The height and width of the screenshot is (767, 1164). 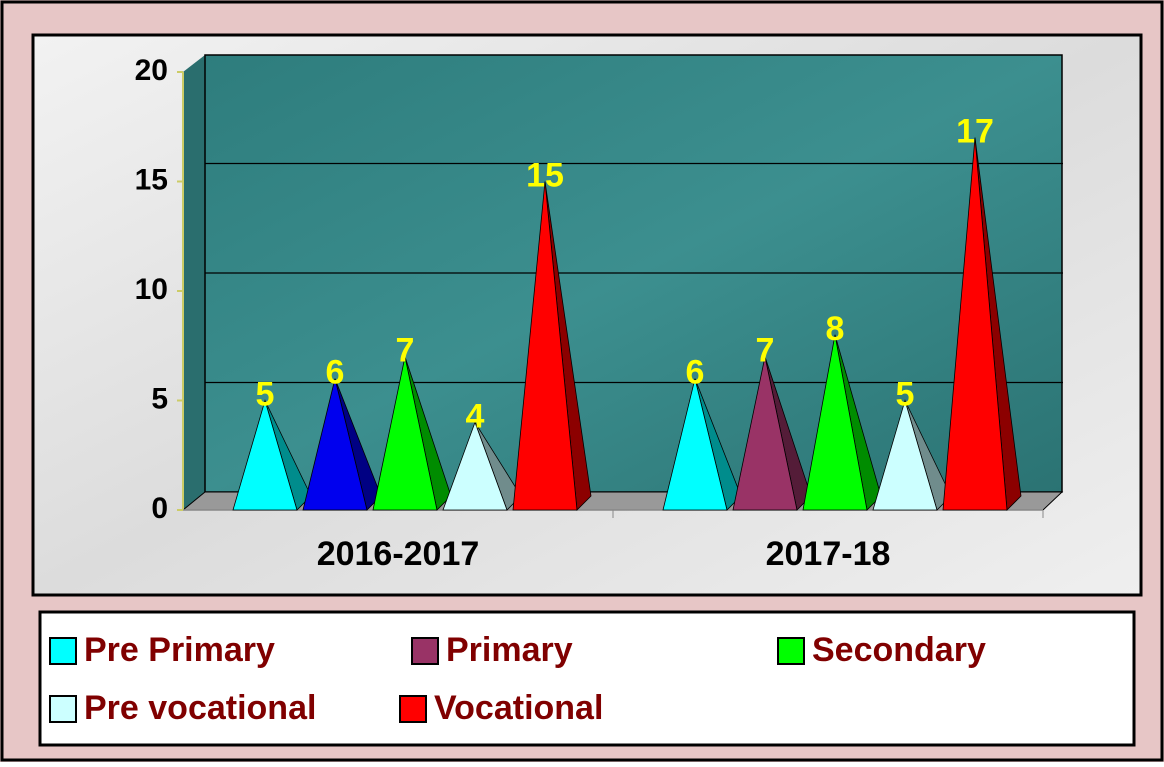 What do you see at coordinates (545, 175) in the screenshot?
I see `data-label: 15` at bounding box center [545, 175].